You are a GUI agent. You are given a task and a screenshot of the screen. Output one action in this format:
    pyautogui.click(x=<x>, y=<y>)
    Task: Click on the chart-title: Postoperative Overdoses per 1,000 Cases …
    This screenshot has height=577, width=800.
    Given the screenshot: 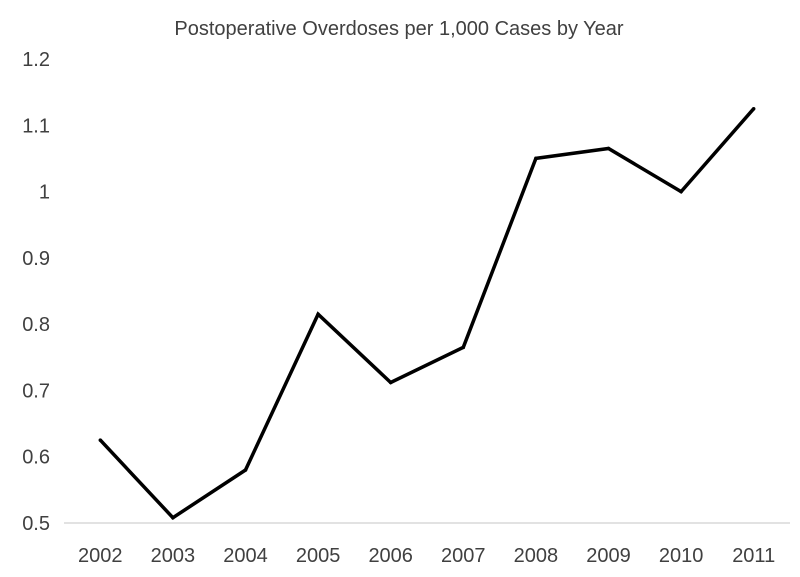 What is the action you would take?
    pyautogui.click(x=399, y=29)
    